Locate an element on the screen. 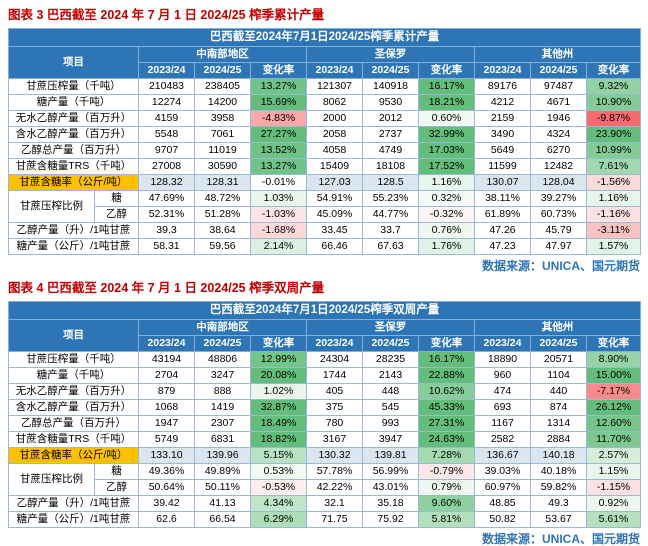 The height and width of the screenshot is (546, 648). value-cell: 9707 is located at coordinates (166, 150).